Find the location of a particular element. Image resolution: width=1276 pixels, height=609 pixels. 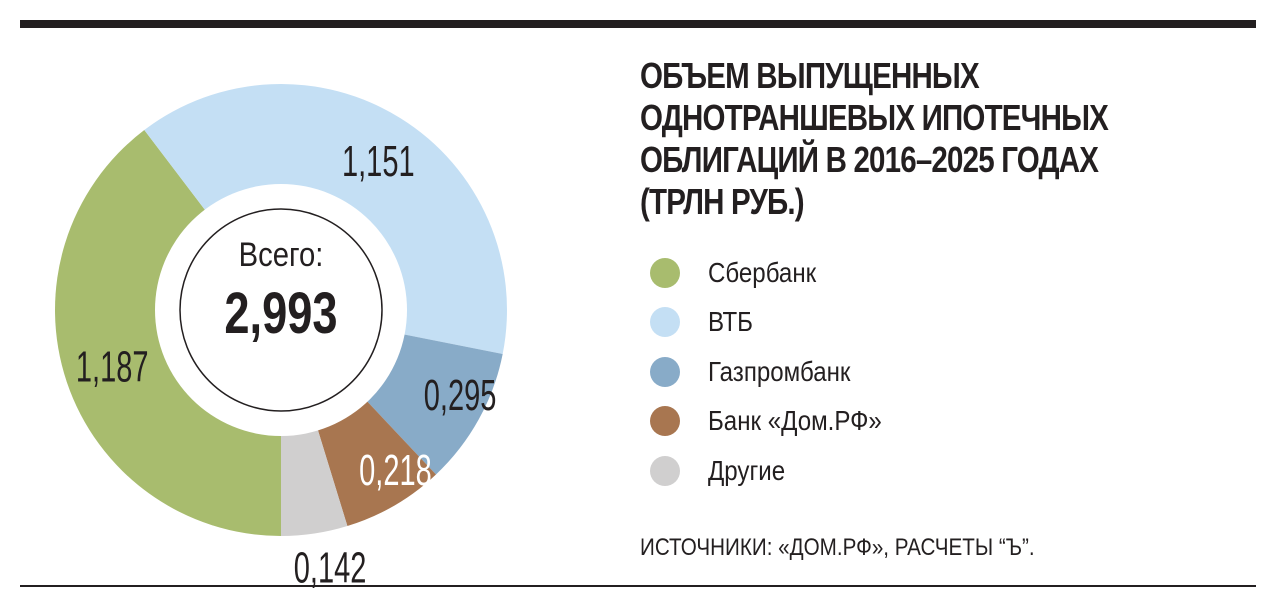

source-note: ИСТОЧНИКИ: «ДОМ.РФ», РАСЧЕТЫ “Ъ”. is located at coordinates (837, 547).